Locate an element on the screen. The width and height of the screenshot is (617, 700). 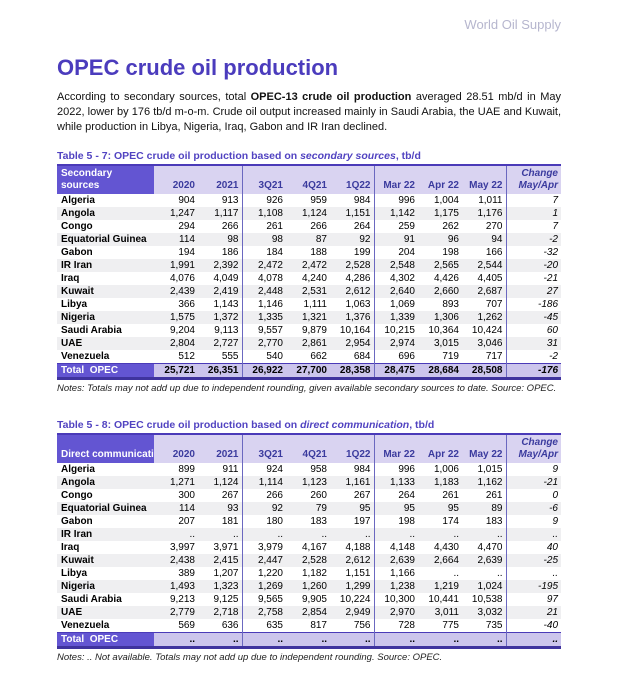
value-cell: 728 is located at coordinates (406, 625).